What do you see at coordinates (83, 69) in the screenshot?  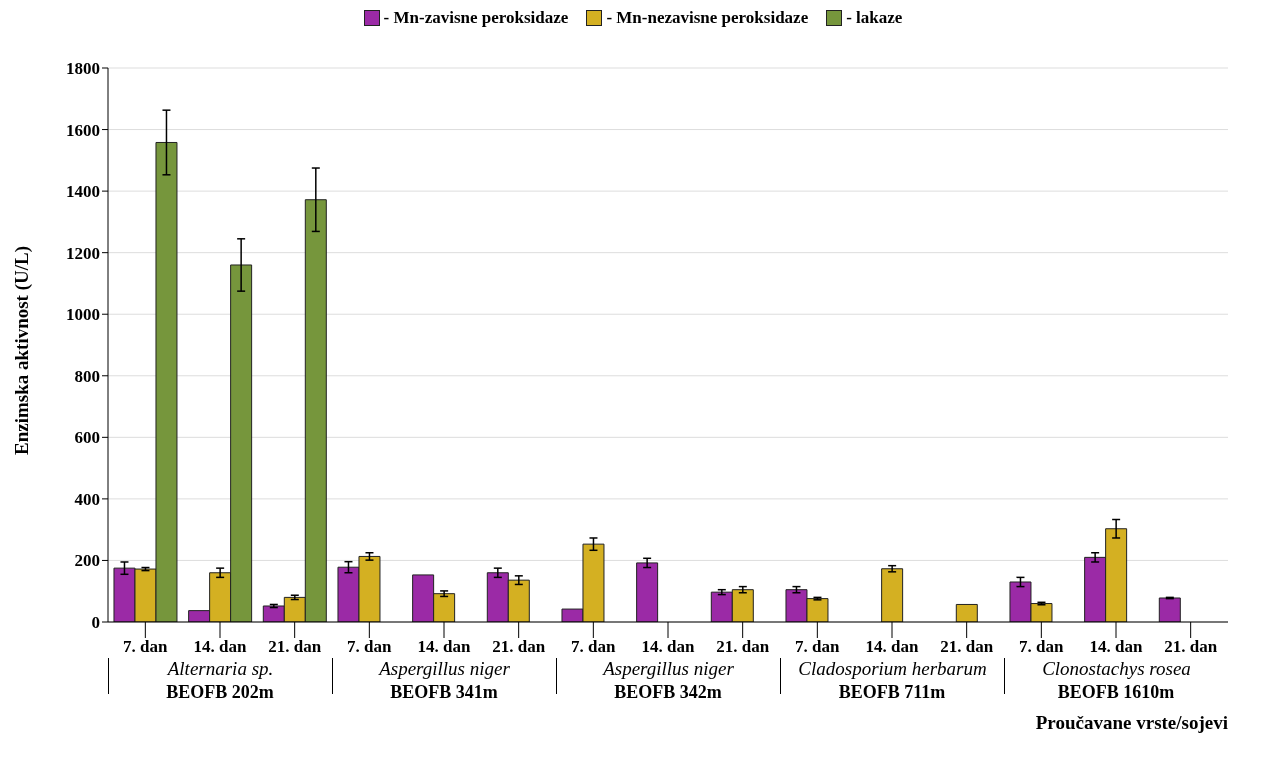 I see `y-tick-label: 1800` at bounding box center [83, 69].